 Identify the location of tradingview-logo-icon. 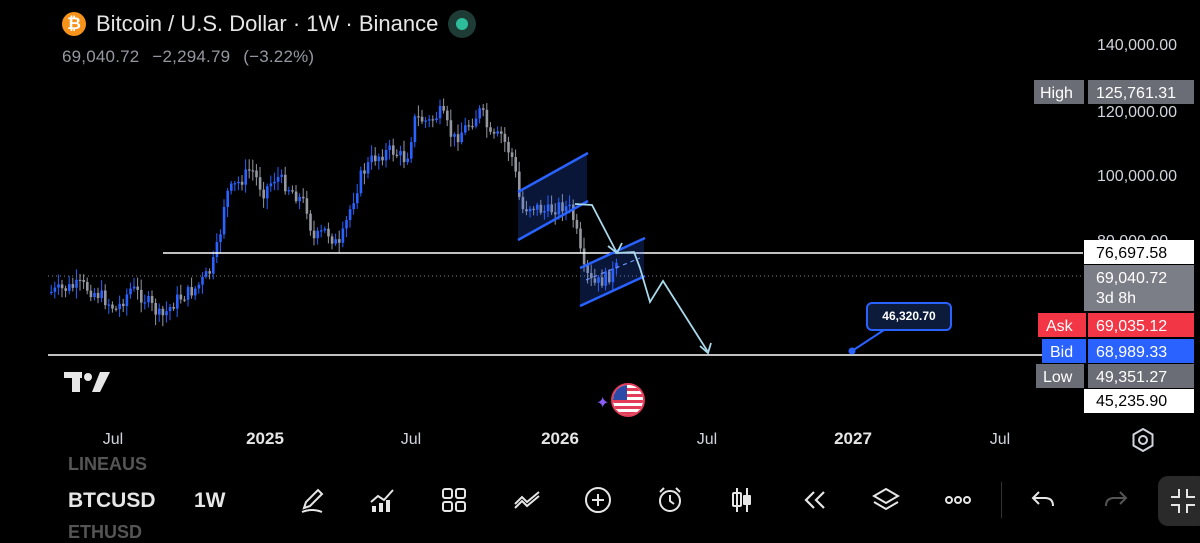
(87, 382).